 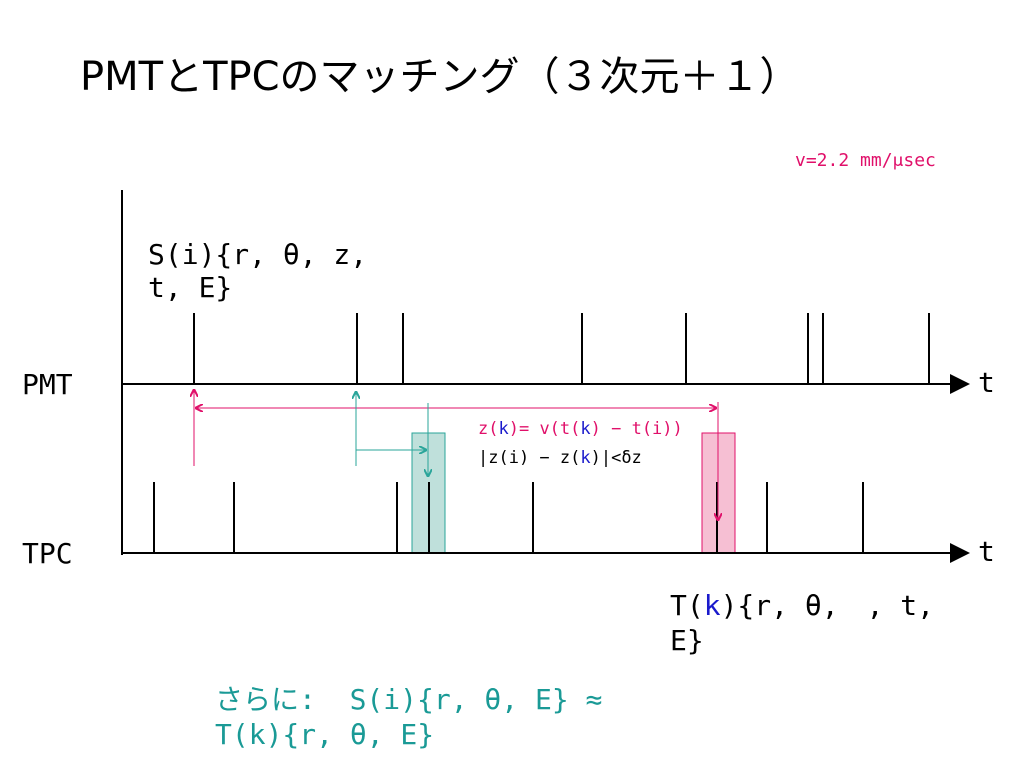 What do you see at coordinates (266, 271) in the screenshot?
I see `pmt-hit-label: S(i){r, θ, z, t, E}` at bounding box center [266, 271].